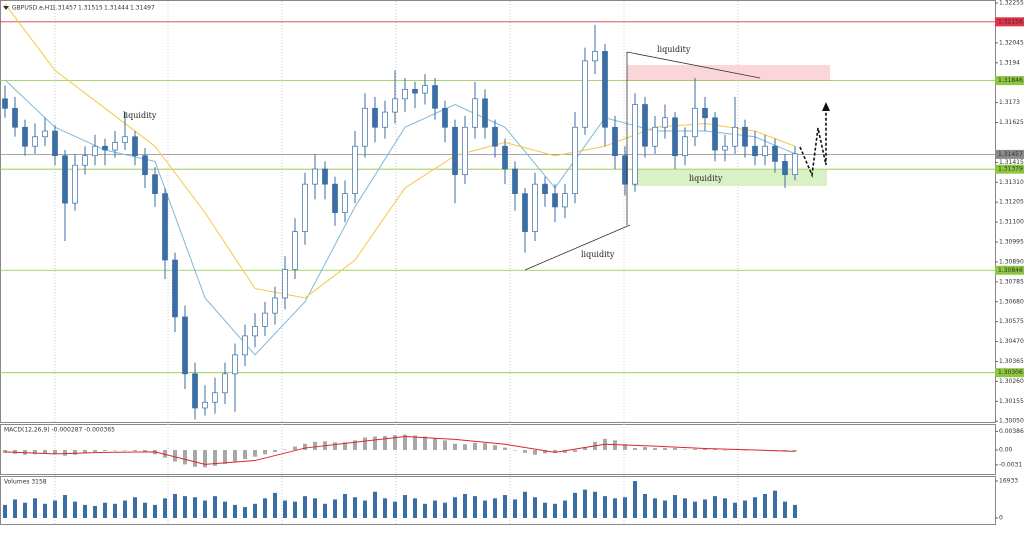 Image resolution: width=1024 pixels, height=537 pixels. I want to click on header-high: 1.31515, so click(90, 8).